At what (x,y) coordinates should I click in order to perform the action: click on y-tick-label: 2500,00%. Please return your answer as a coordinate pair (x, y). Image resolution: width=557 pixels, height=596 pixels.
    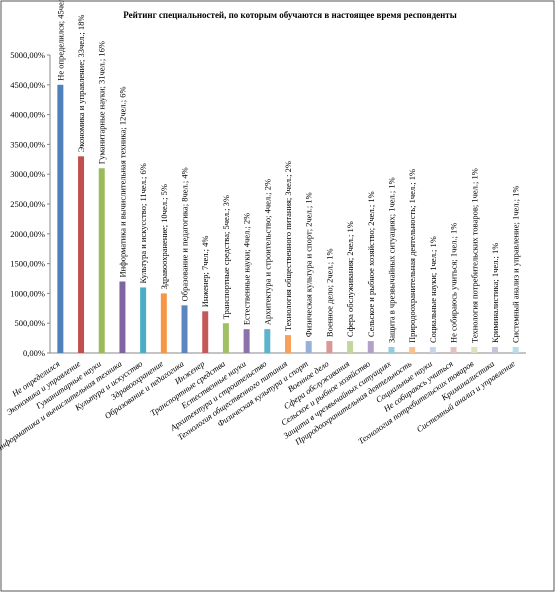
    Looking at the image, I should click on (27, 204).